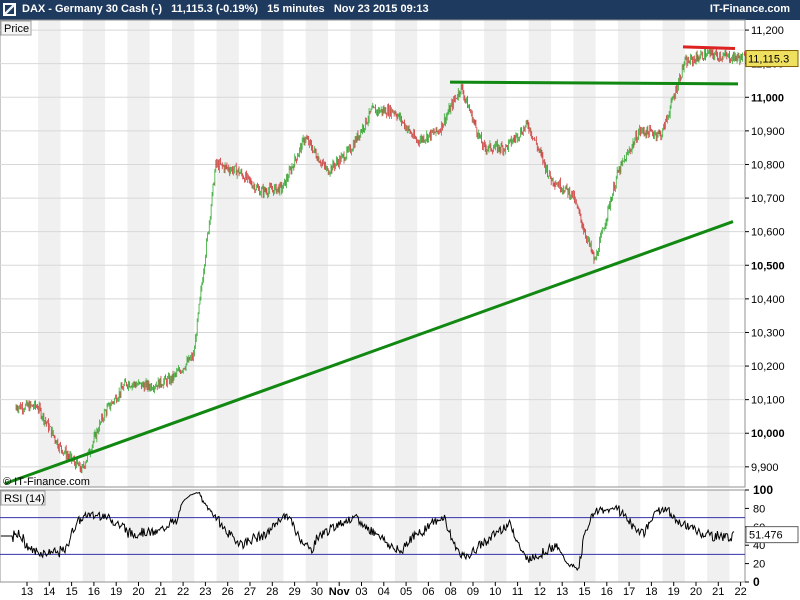  What do you see at coordinates (768, 367) in the screenshot?
I see `price-axis-label: 10,200` at bounding box center [768, 367].